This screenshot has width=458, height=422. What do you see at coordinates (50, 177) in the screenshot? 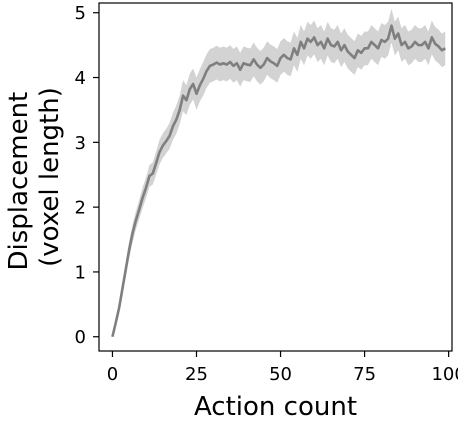
I see `y-axis-label-line-2: (voxel length)` at bounding box center [50, 177].